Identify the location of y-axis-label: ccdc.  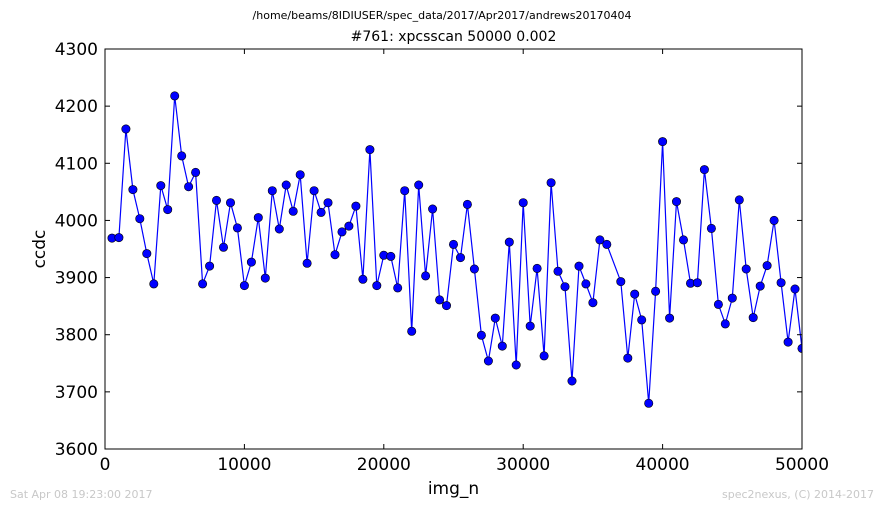
(40, 249).